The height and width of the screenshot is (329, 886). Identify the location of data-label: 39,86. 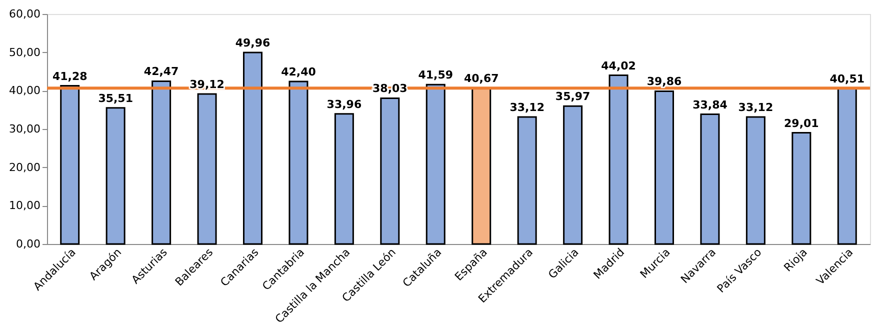
(664, 81).